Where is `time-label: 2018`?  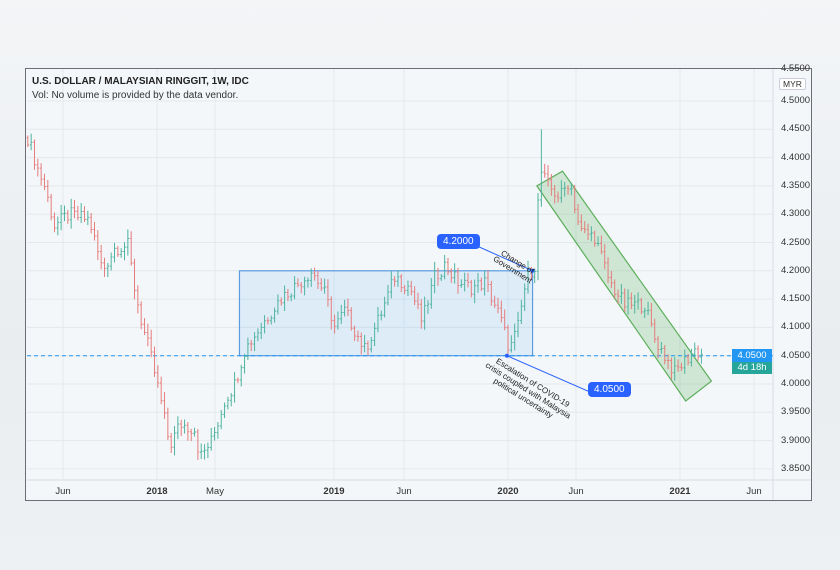 time-label: 2018 is located at coordinates (157, 491).